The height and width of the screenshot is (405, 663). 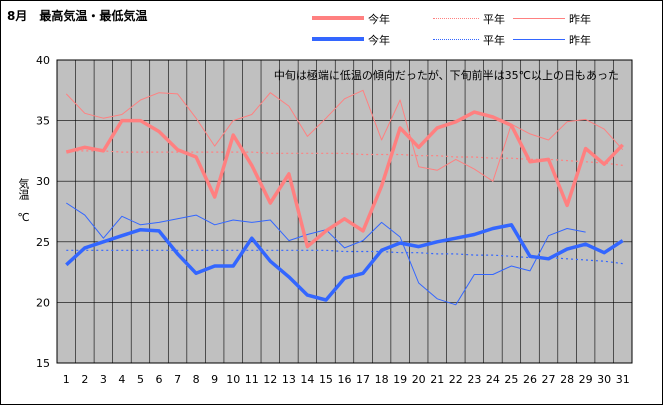 I want to click on x-tick-label: 6, so click(x=159, y=379).